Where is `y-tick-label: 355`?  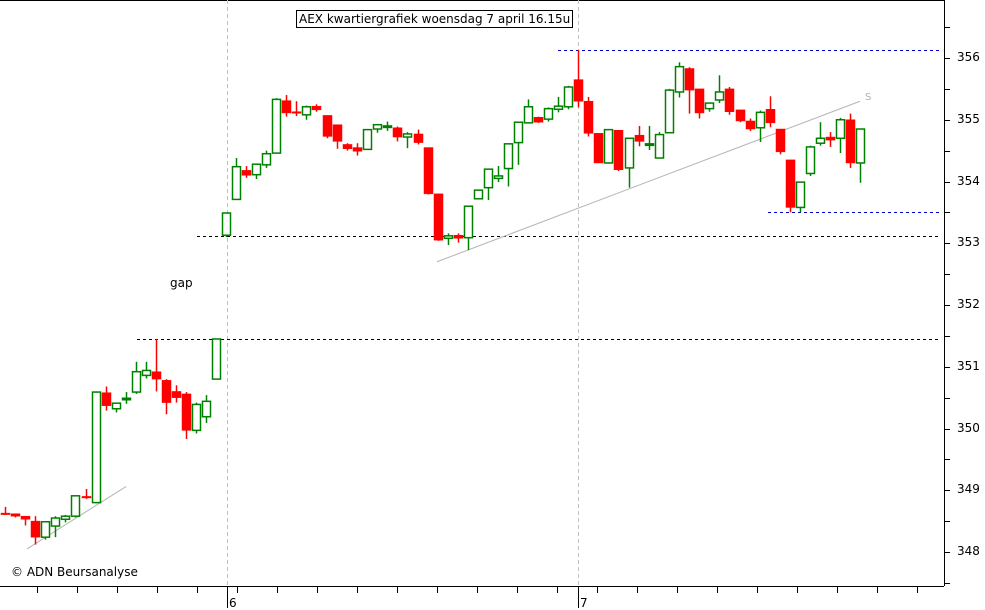
y-tick-label: 355 is located at coordinates (968, 118).